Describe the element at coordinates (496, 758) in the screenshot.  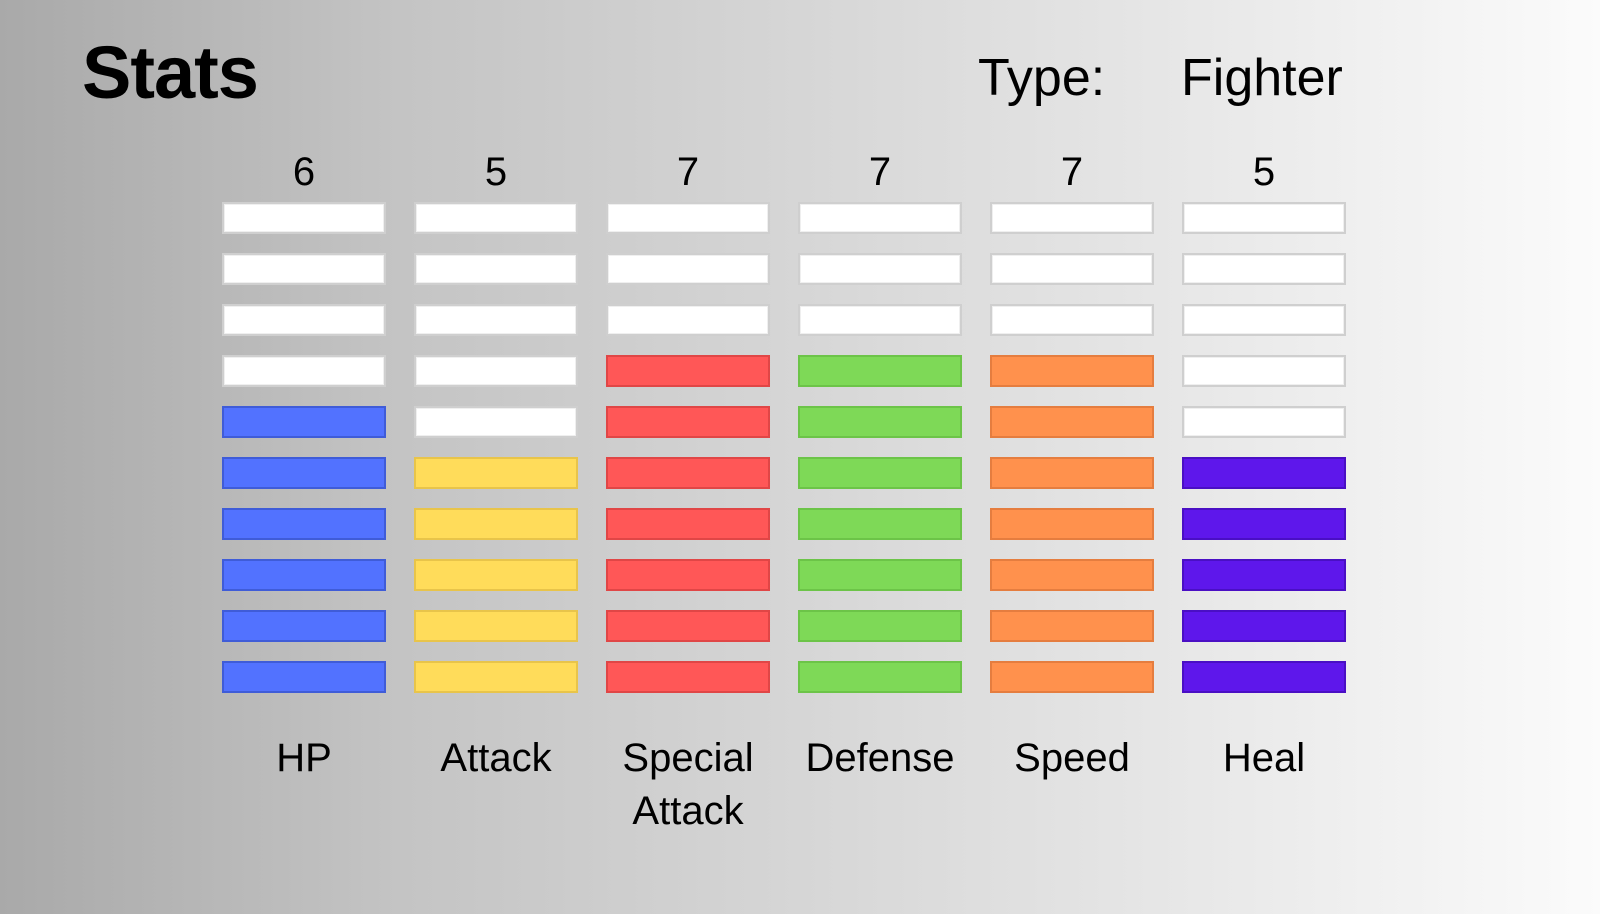
I see `stat-label-attack: Attack` at that location.